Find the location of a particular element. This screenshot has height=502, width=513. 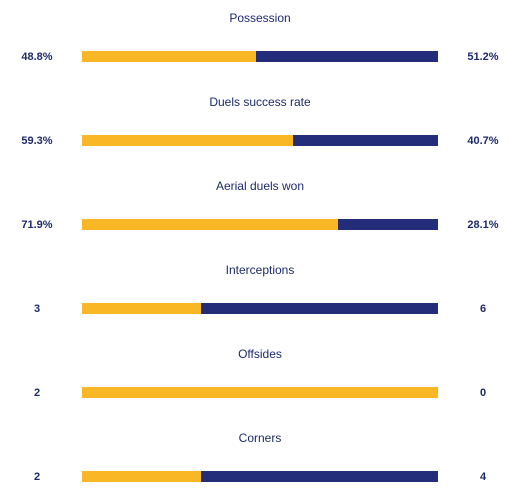

stat-row-offsides: Offsides 2 0 is located at coordinates (256, 377).